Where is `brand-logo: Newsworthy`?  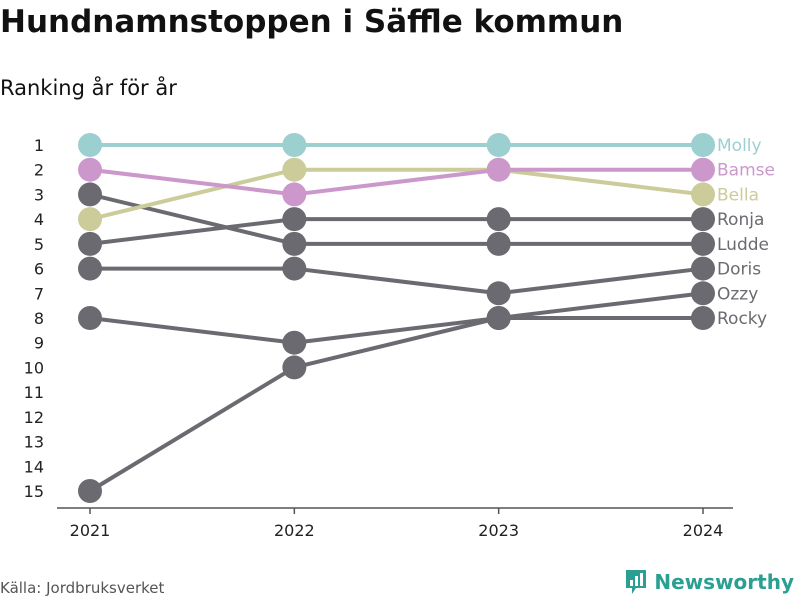 brand-logo: Newsworthy is located at coordinates (709, 582).